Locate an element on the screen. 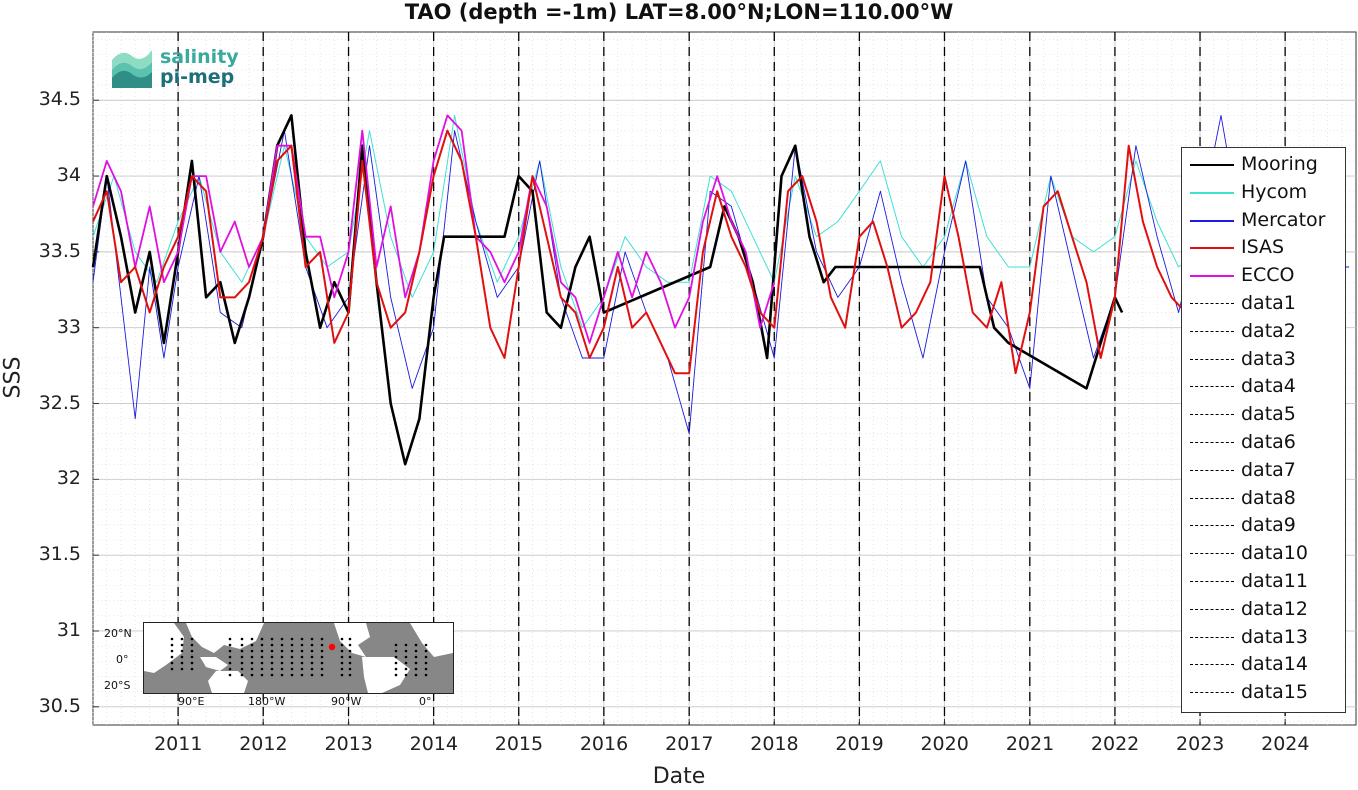 The image size is (1358, 790). legend-item-ecco: ECCO is located at coordinates (1263, 275).